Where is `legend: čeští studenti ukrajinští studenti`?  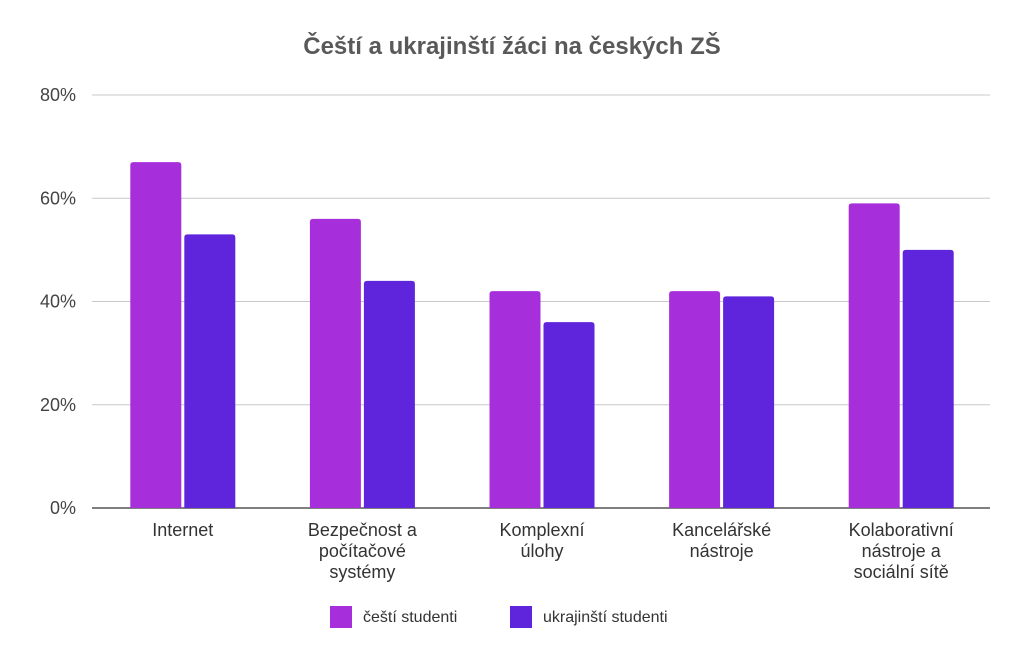 legend: čeští studenti ukrajinští studenti is located at coordinates (499, 617).